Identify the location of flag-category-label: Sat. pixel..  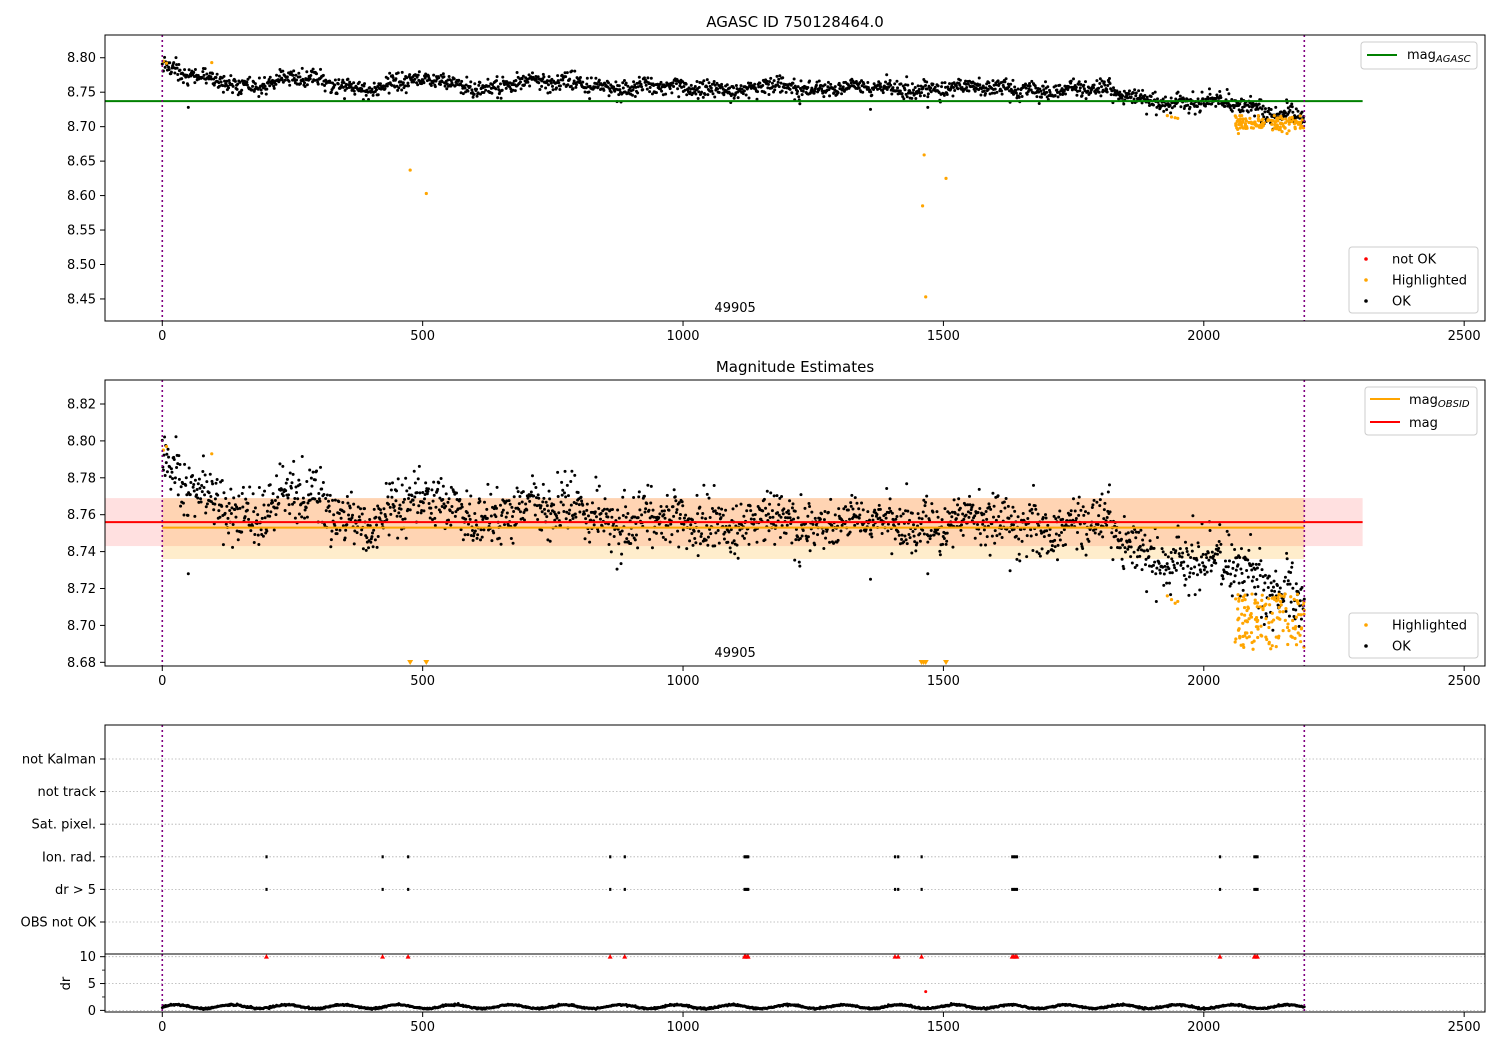
(64, 825).